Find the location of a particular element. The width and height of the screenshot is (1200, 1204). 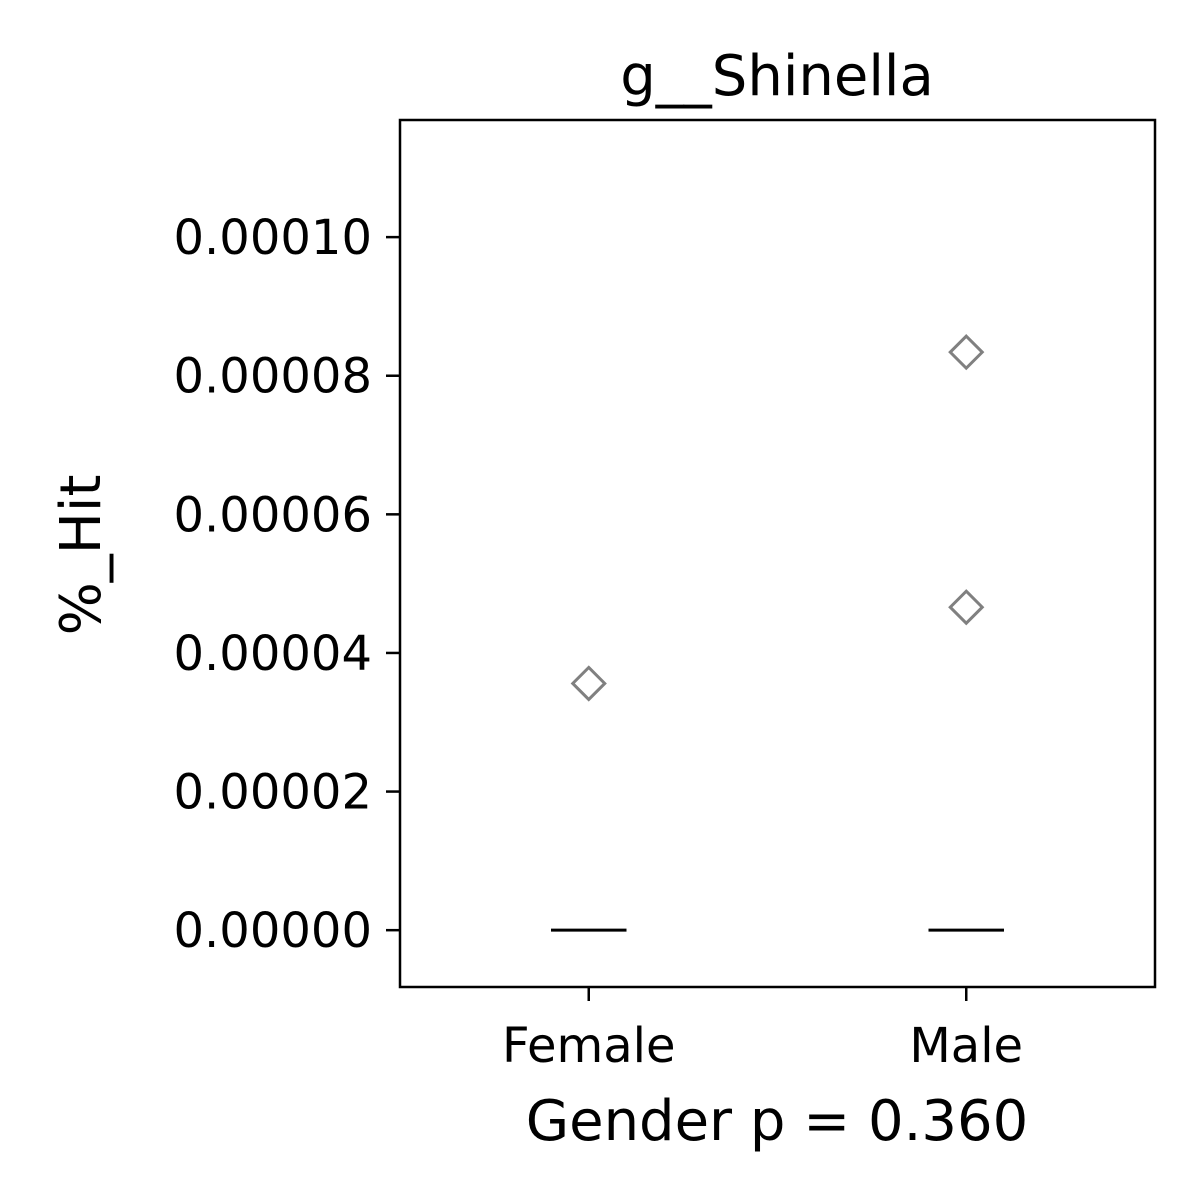

y-tick-label: 0.00002 is located at coordinates (273, 793).